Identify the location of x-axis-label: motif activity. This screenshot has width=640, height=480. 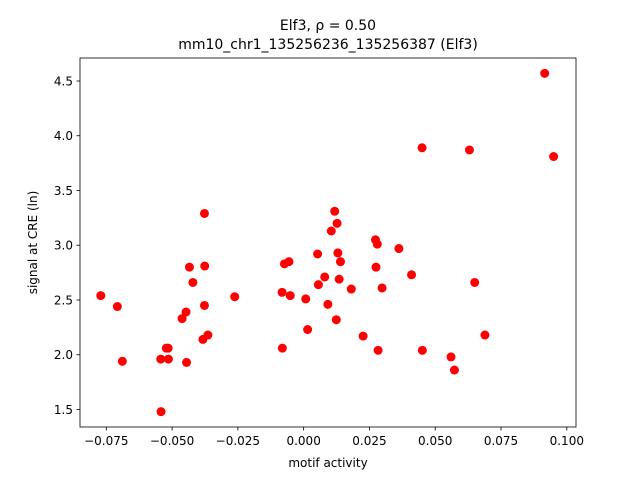
(327, 463).